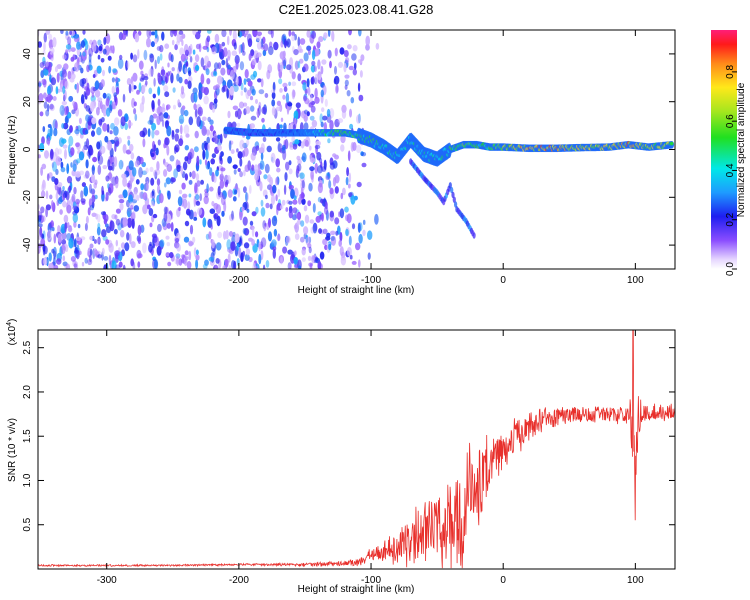 The height and width of the screenshot is (600, 750). Describe the element at coordinates (27, 436) in the screenshot. I see `y-tick-label: 1.5` at that location.